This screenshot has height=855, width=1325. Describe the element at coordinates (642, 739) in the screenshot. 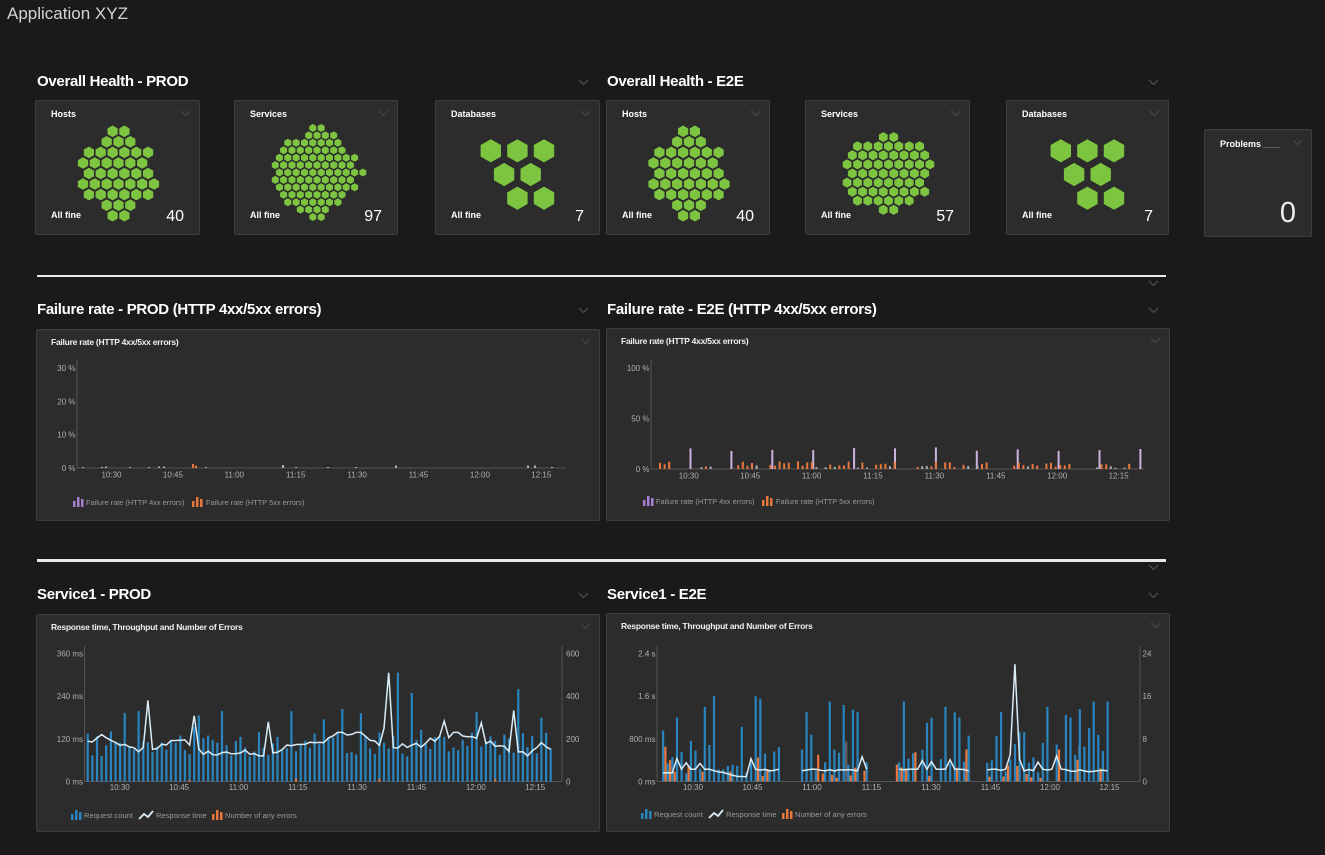

I see `svg-text: 800 ms` at that location.